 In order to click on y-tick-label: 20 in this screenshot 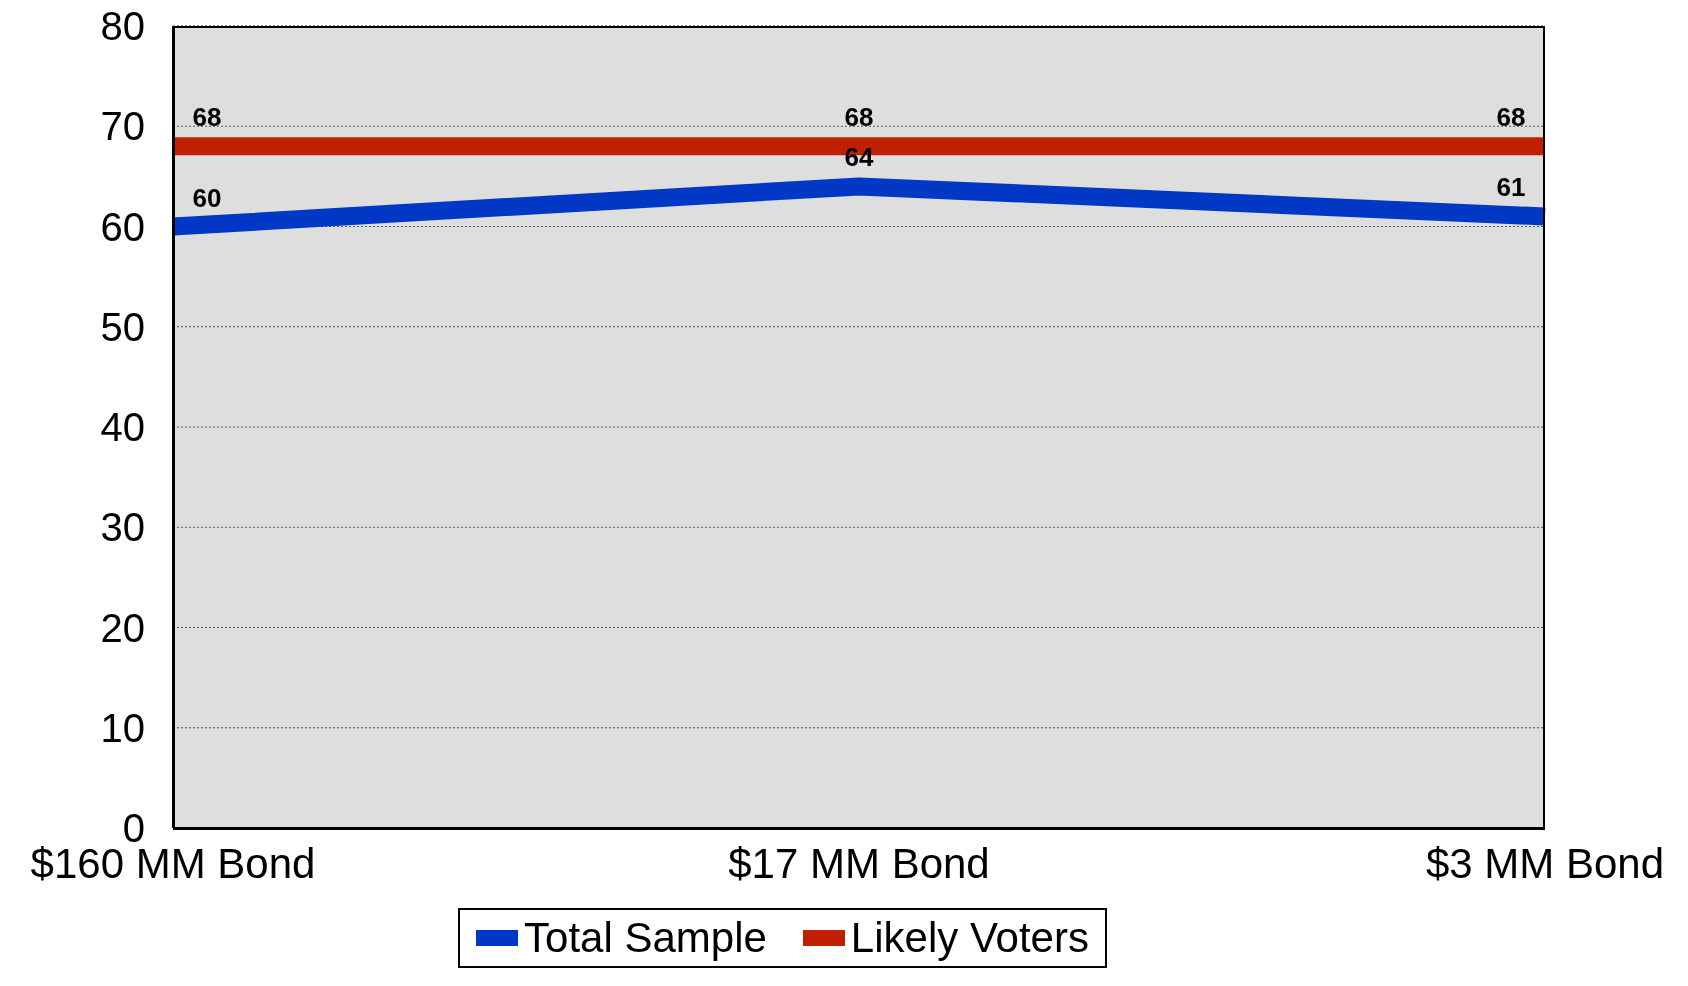, I will do `click(122, 627)`.